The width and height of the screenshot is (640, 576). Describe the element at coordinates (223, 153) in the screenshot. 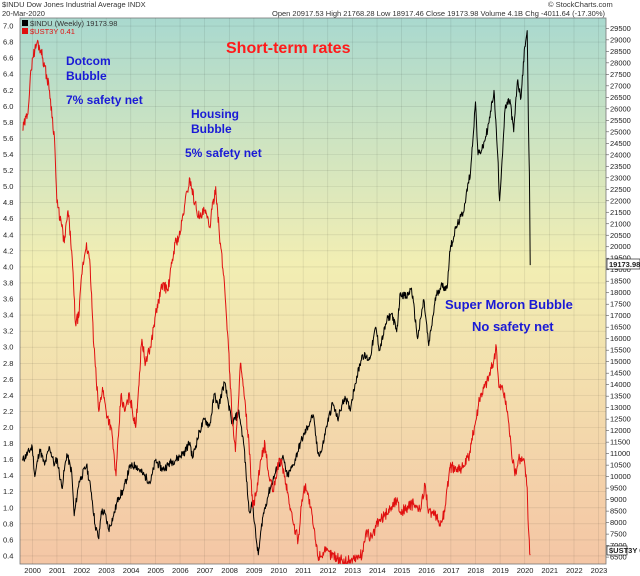

I see `annotation-housing-net: 5% safety net` at that location.